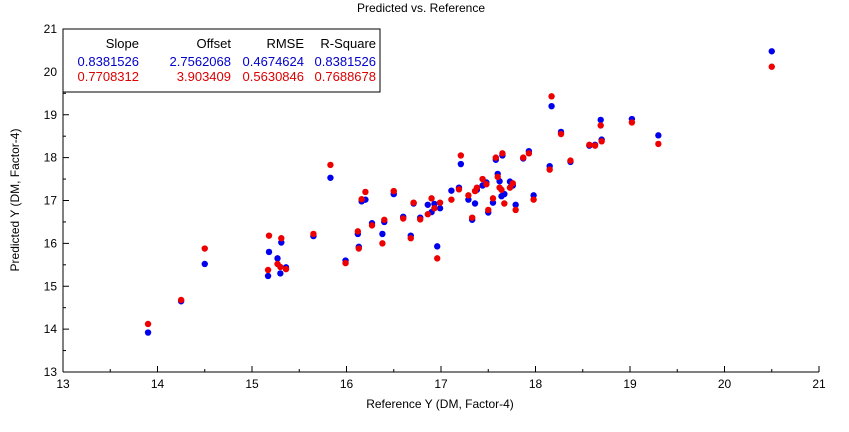  Describe the element at coordinates (345, 76) in the screenshot. I see `stats-value-cell: 0.7688678` at that location.